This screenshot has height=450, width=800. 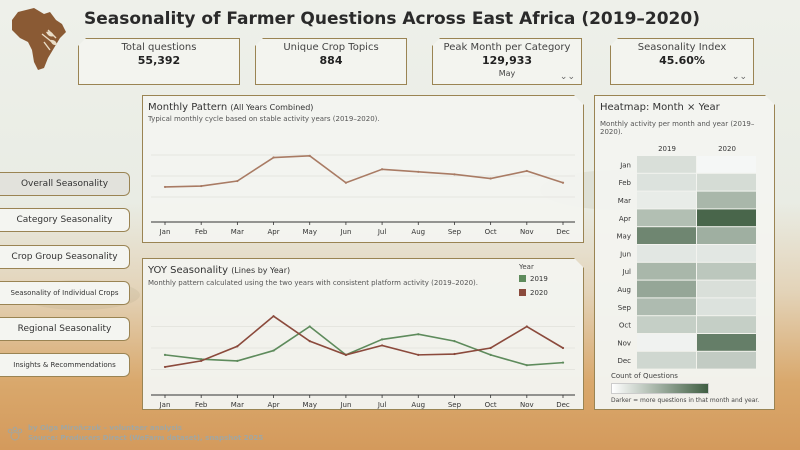 I want to click on monthly-title-main: Monthly Pattern, so click(x=188, y=107).